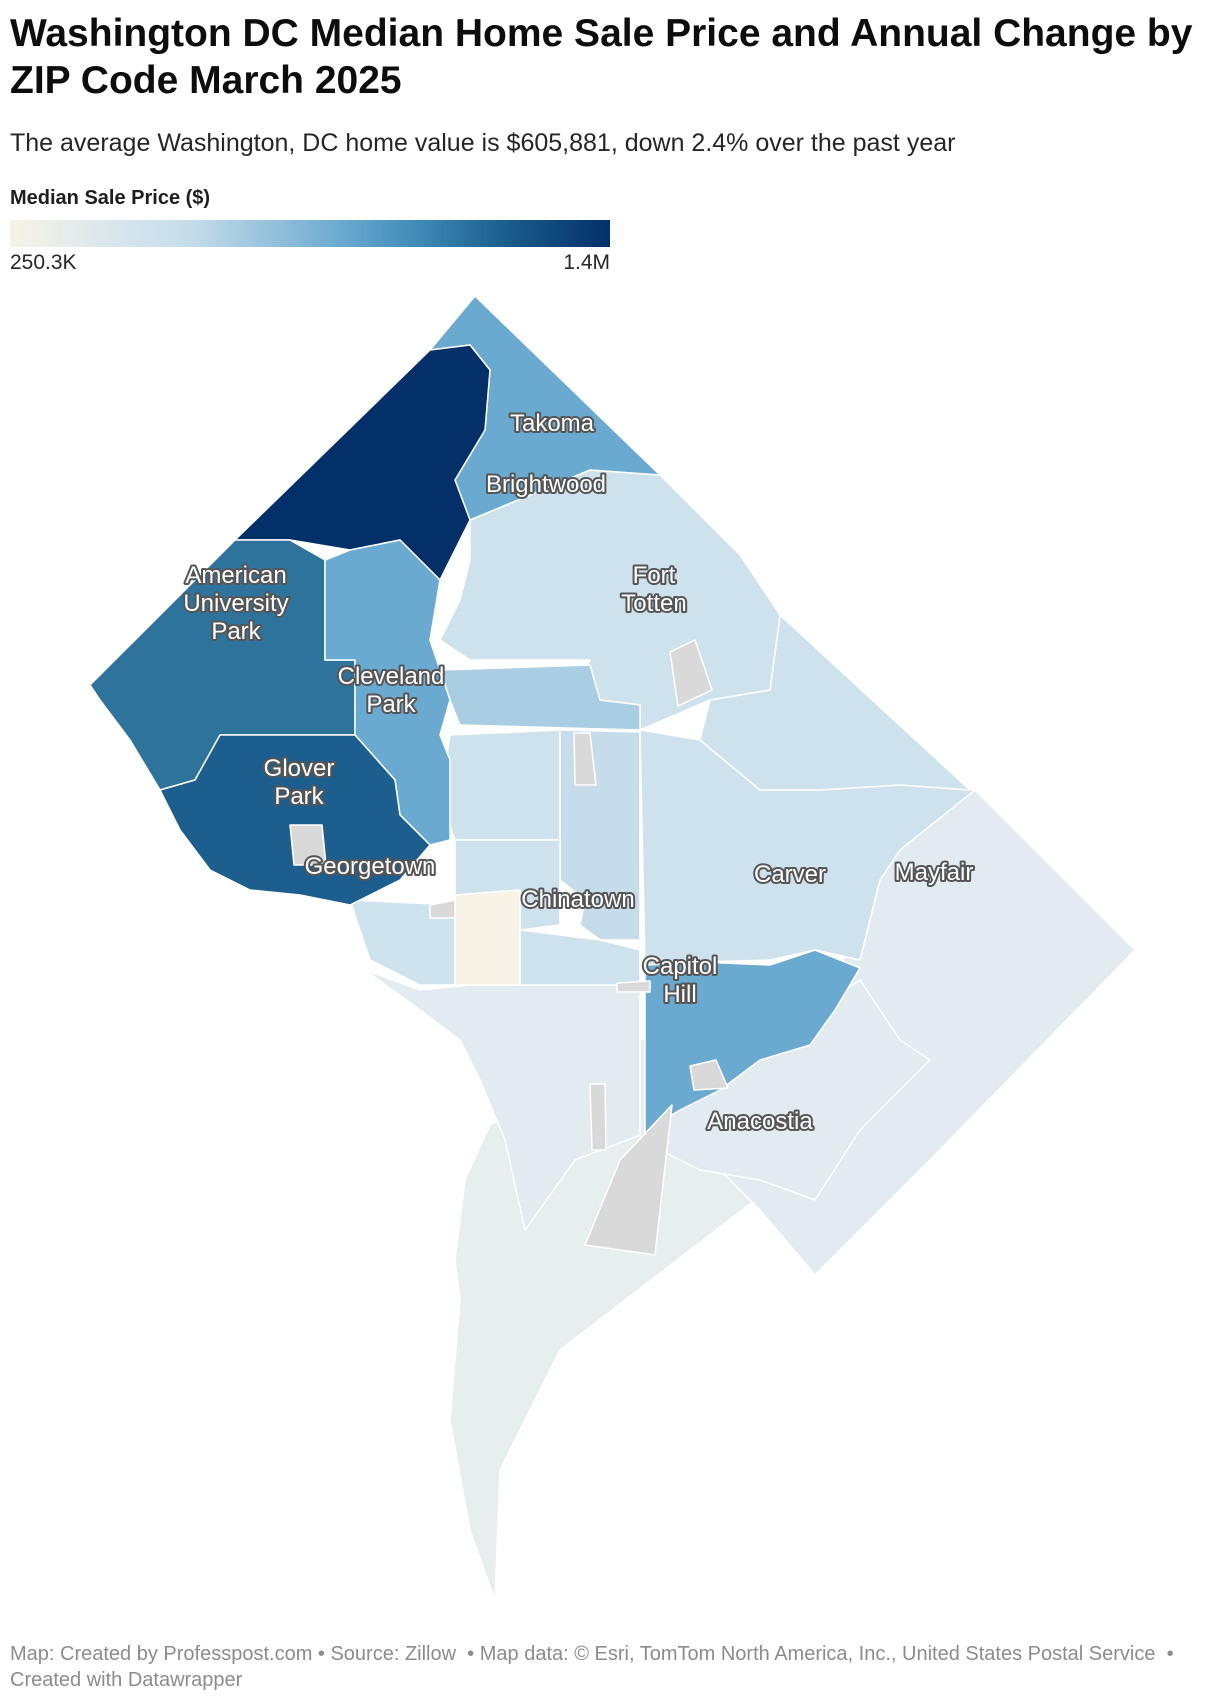 The width and height of the screenshot is (1220, 1698). Describe the element at coordinates (310, 233) in the screenshot. I see `legend-gradient-bar` at that location.